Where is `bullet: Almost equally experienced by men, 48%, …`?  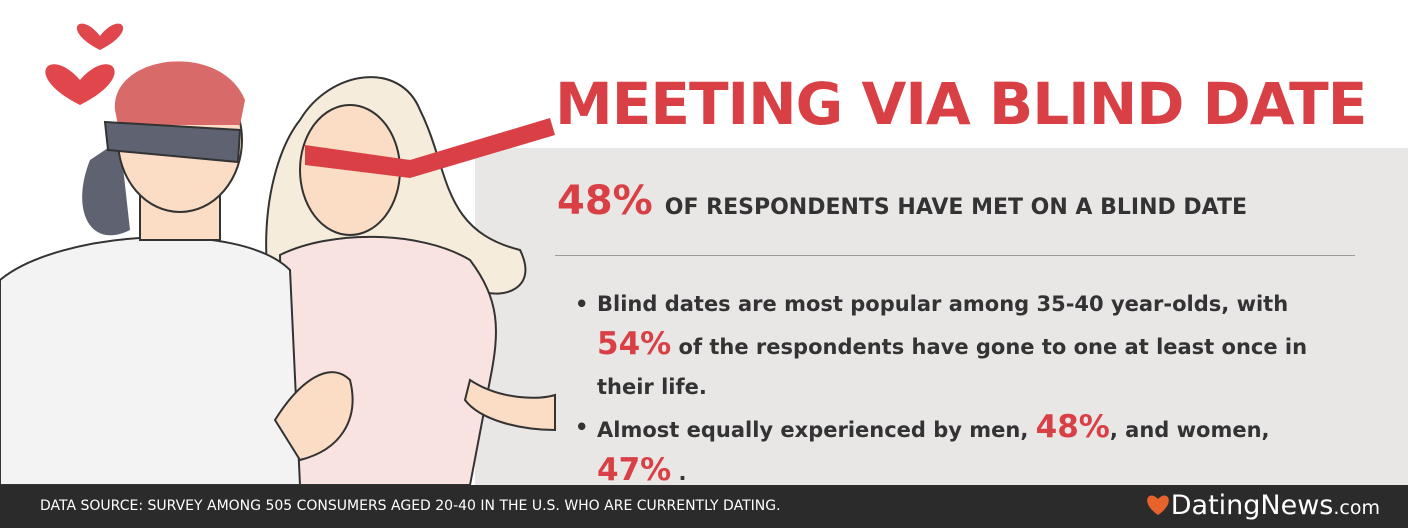
bullet: Almost equally experienced by men, 48%, … is located at coordinates (960, 450).